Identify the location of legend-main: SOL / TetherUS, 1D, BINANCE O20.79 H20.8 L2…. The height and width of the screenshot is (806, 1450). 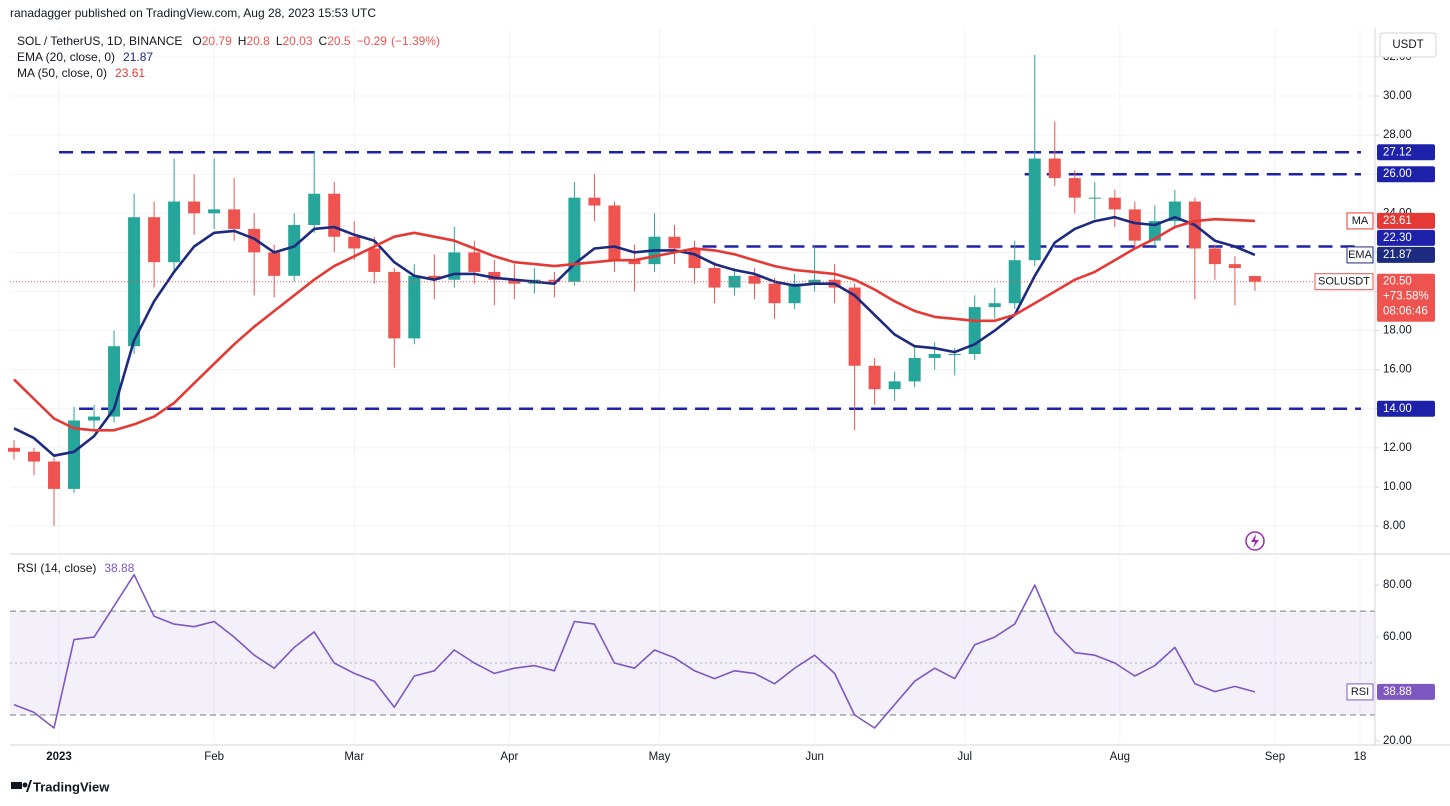
(228, 41).